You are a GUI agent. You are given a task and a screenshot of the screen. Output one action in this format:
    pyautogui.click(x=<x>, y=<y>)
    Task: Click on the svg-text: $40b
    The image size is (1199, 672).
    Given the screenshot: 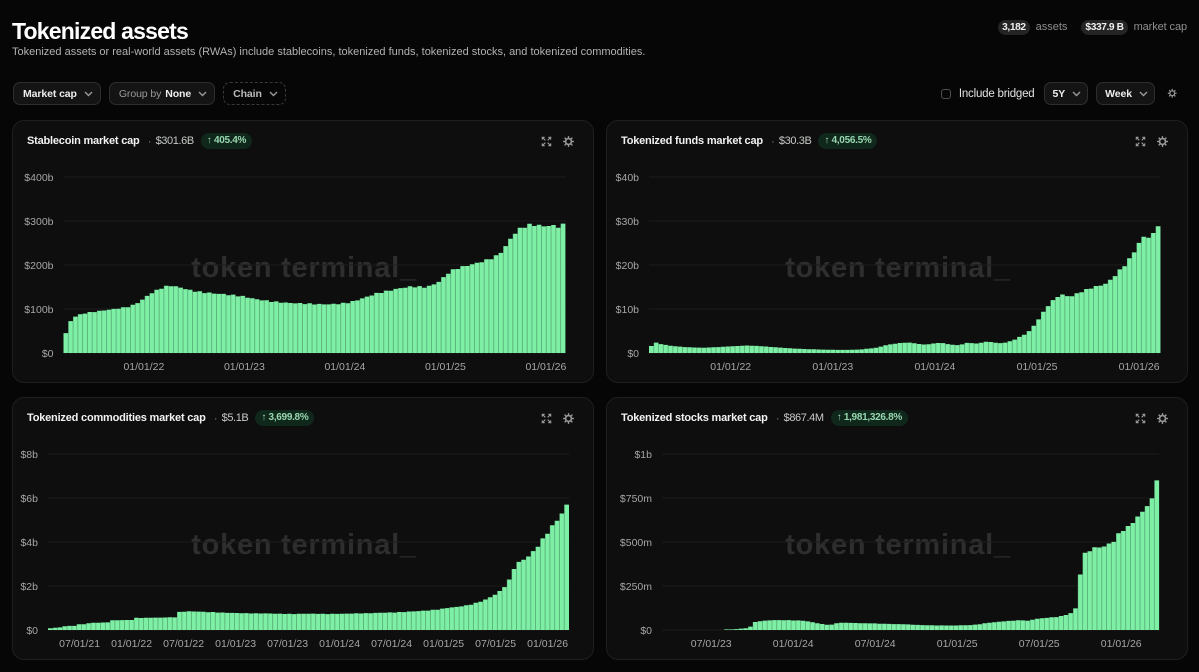 What is the action you would take?
    pyautogui.click(x=628, y=178)
    